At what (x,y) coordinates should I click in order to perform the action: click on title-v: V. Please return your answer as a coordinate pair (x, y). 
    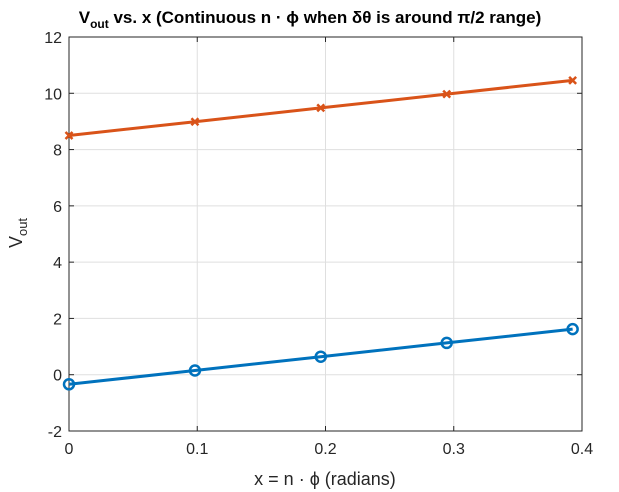
    Looking at the image, I should click on (85, 17).